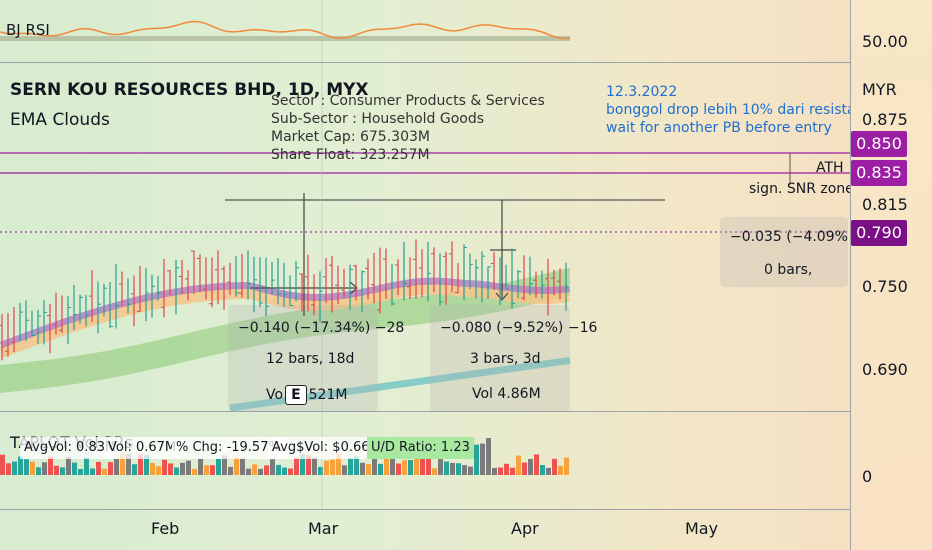 This screenshot has height=550, width=932. Describe the element at coordinates (425, 411) in the screenshot. I see `volume-pane-separator` at that location.